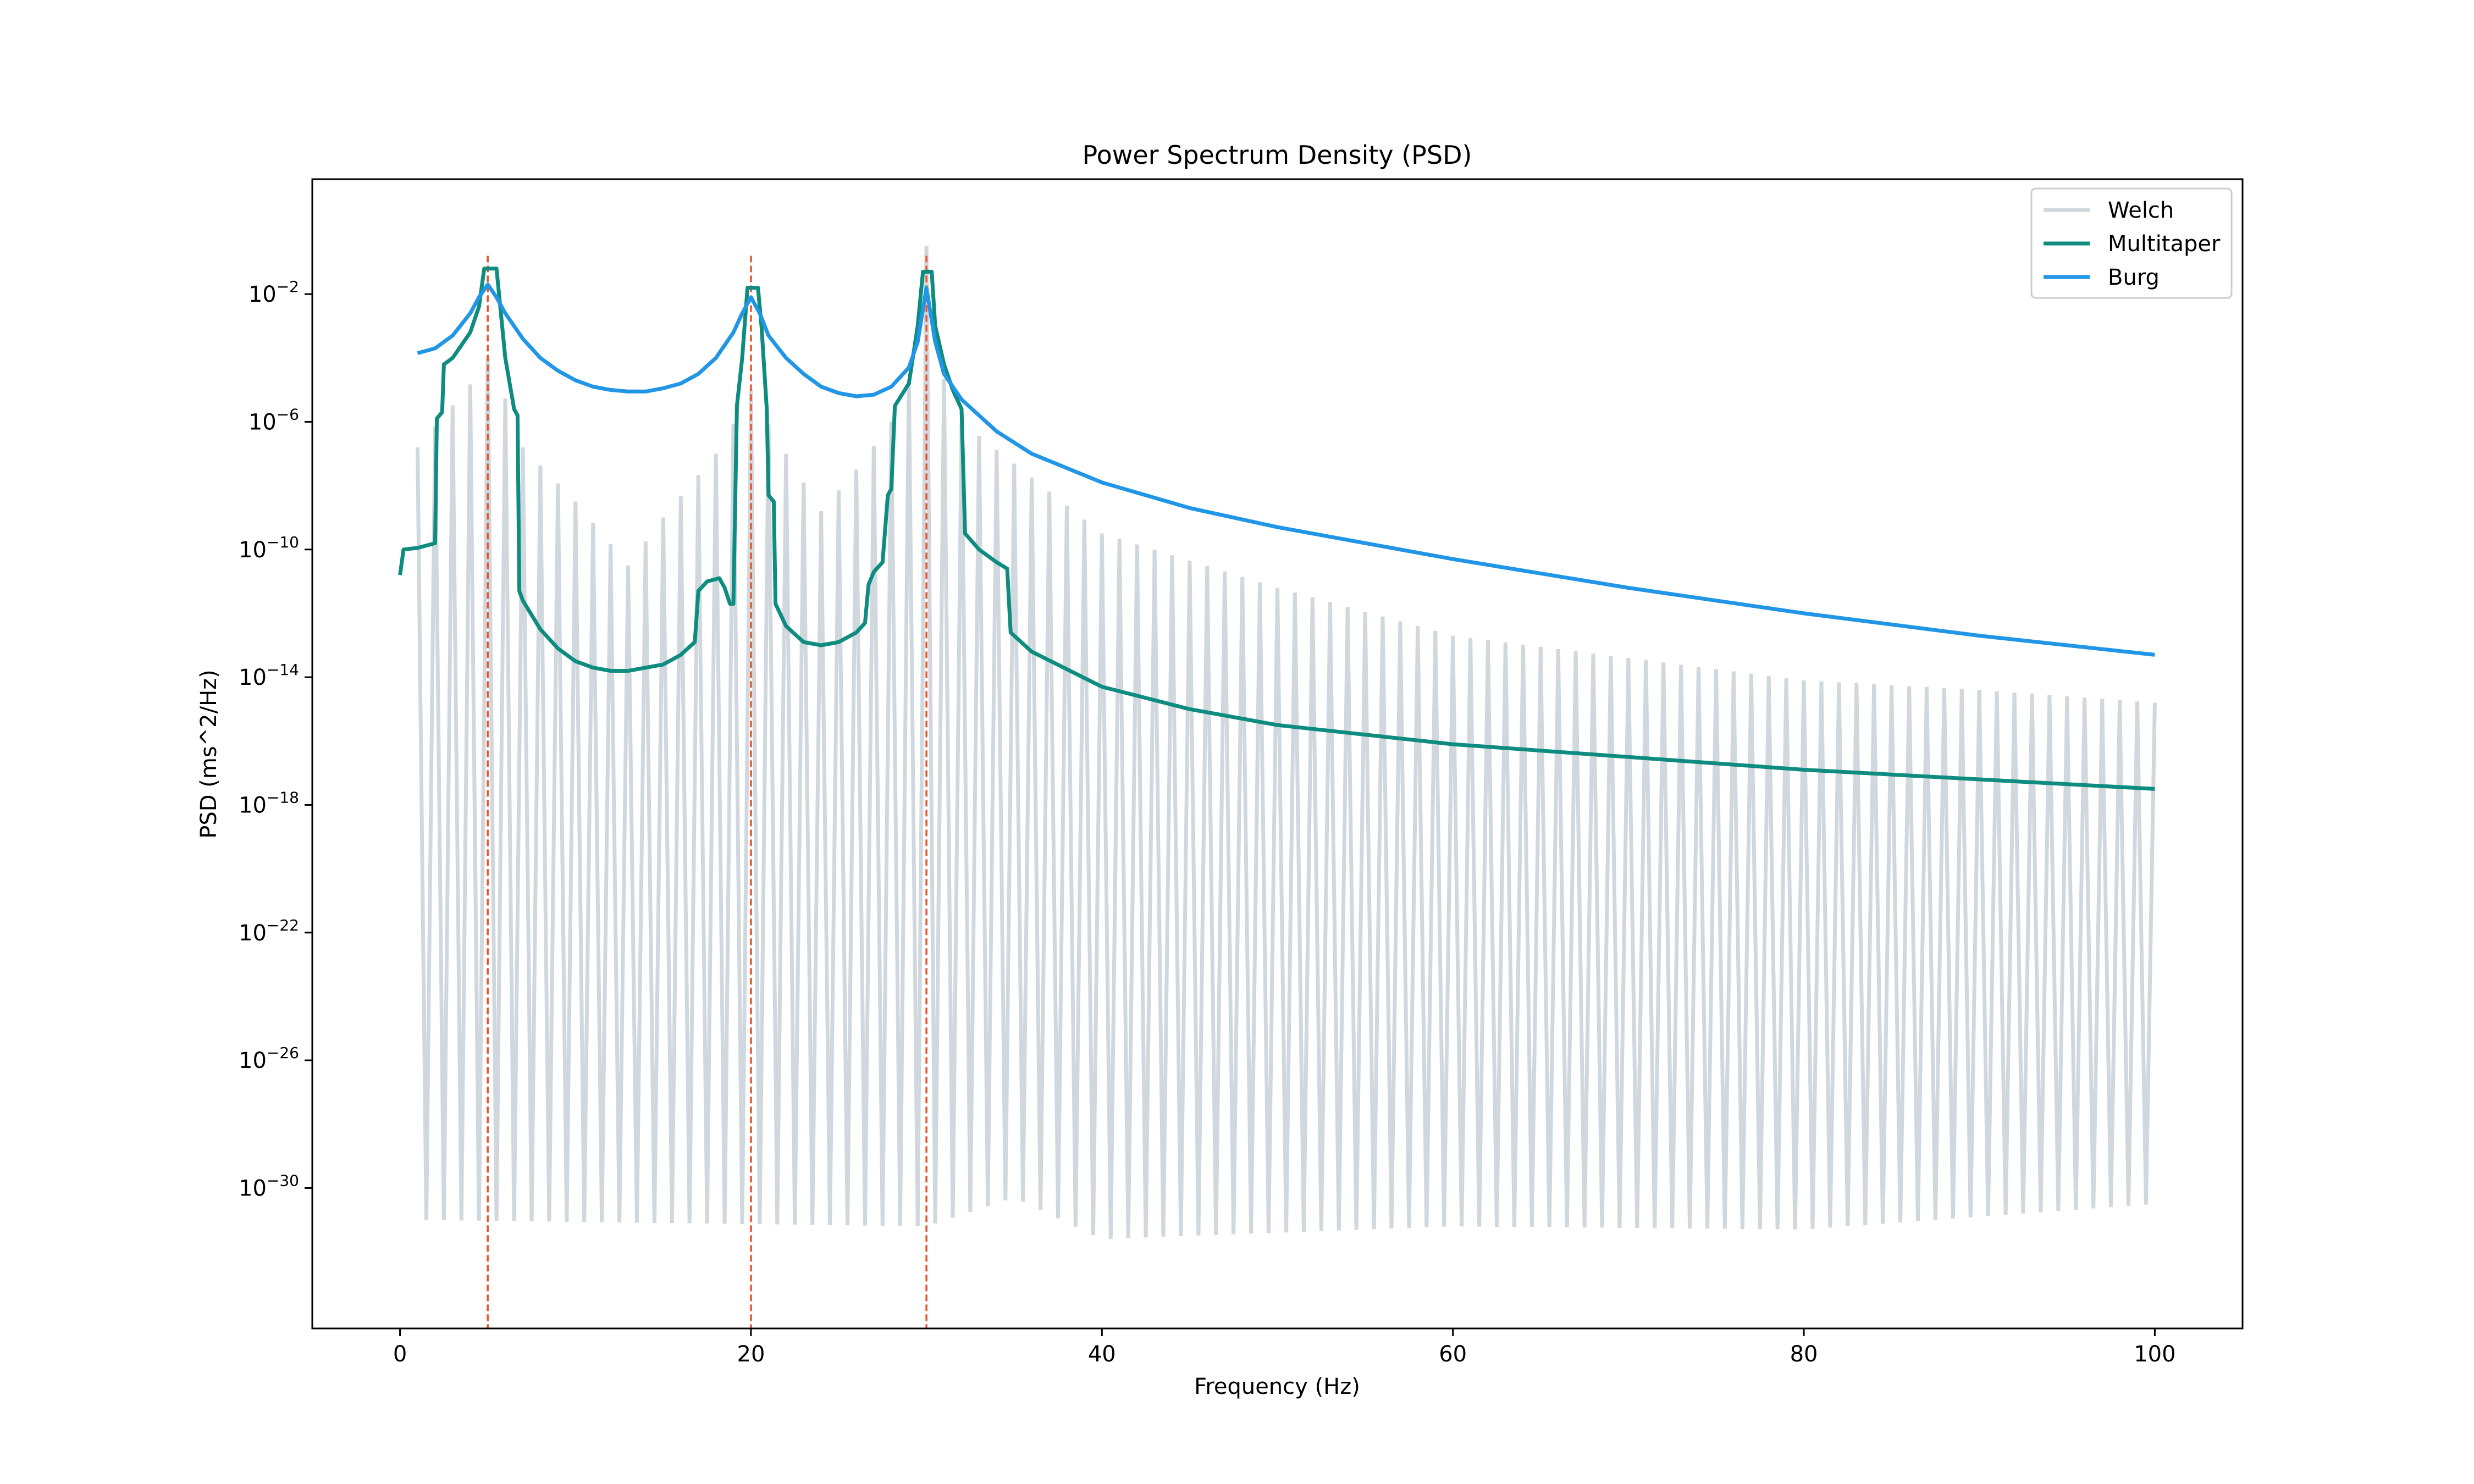  What do you see at coordinates (269, 803) in the screenshot?
I see `y-tick-label: 10⁻¹⁸` at bounding box center [269, 803].